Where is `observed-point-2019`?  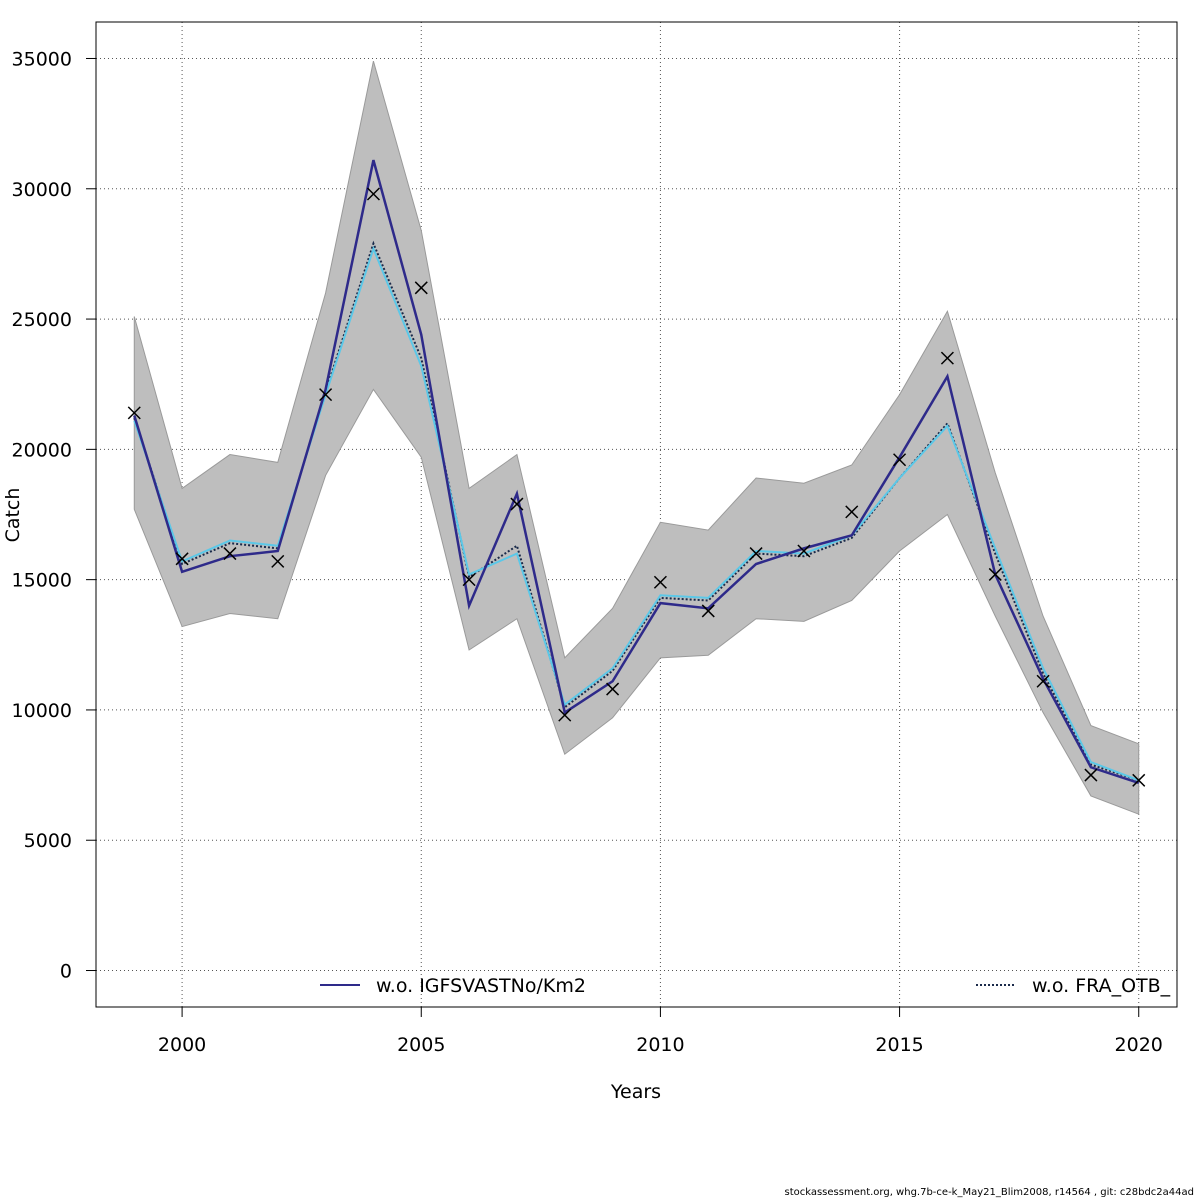
observed-point-2019 is located at coordinates (1091, 775).